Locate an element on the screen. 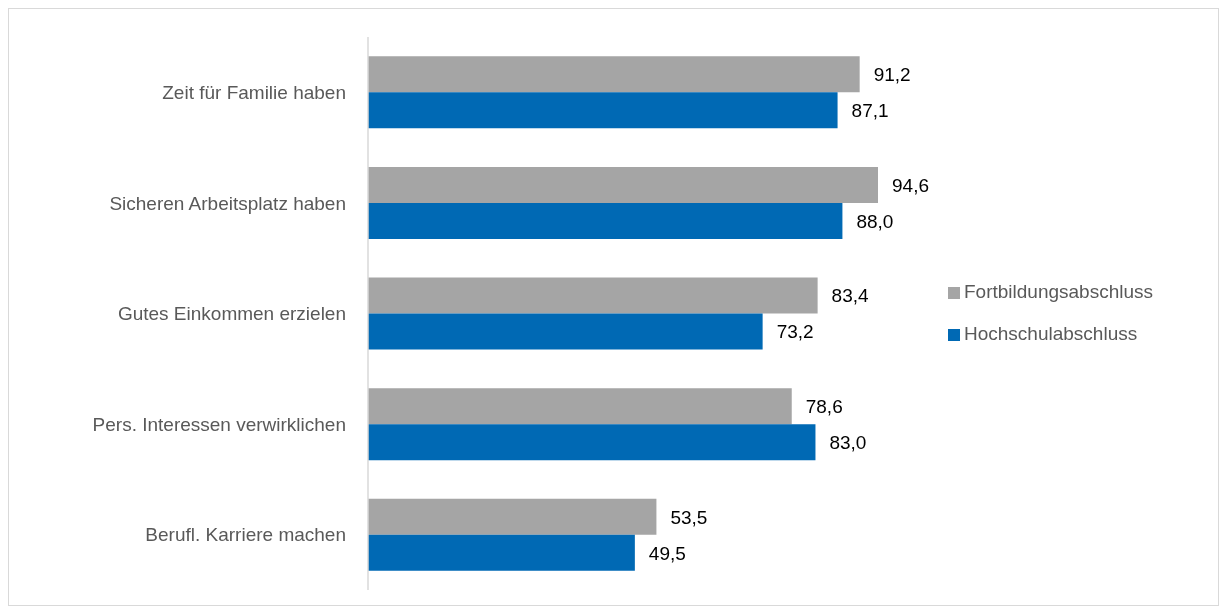 The width and height of the screenshot is (1225, 613). y-tick-label: Berufl. Karriere machen is located at coordinates (245, 535).